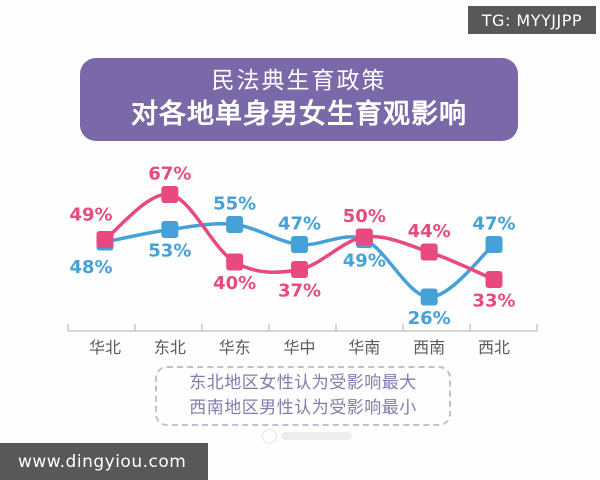 This screenshot has width=600, height=480. Describe the element at coordinates (235, 347) in the screenshot. I see `category-label: 华东` at that location.